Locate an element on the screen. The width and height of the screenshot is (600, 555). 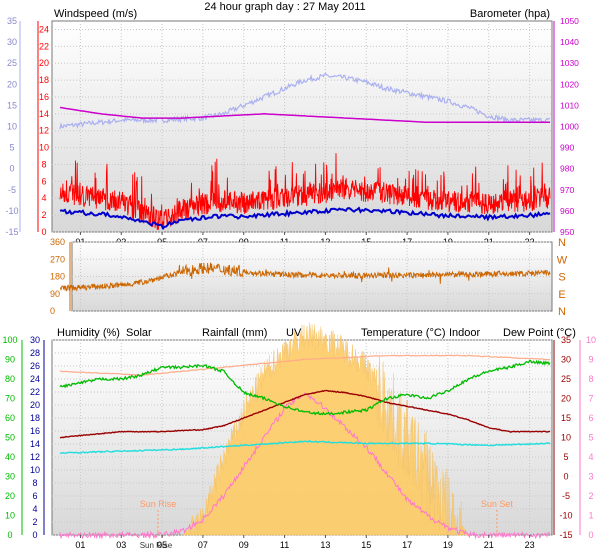
temperature-scale-tick: 35 is located at coordinates (12, 21).